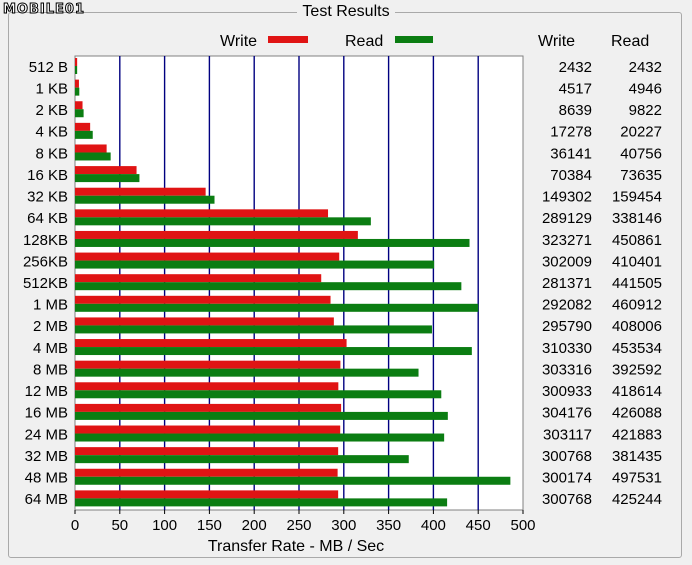 The width and height of the screenshot is (692, 565). I want to click on table-read-header: Read, so click(630, 41).